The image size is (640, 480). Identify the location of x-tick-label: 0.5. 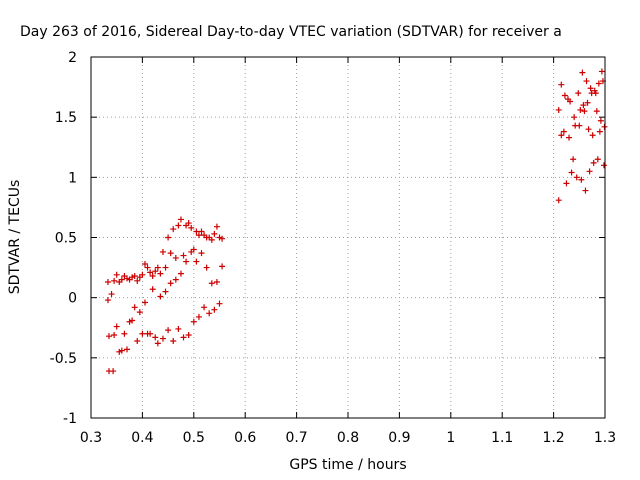
(194, 438).